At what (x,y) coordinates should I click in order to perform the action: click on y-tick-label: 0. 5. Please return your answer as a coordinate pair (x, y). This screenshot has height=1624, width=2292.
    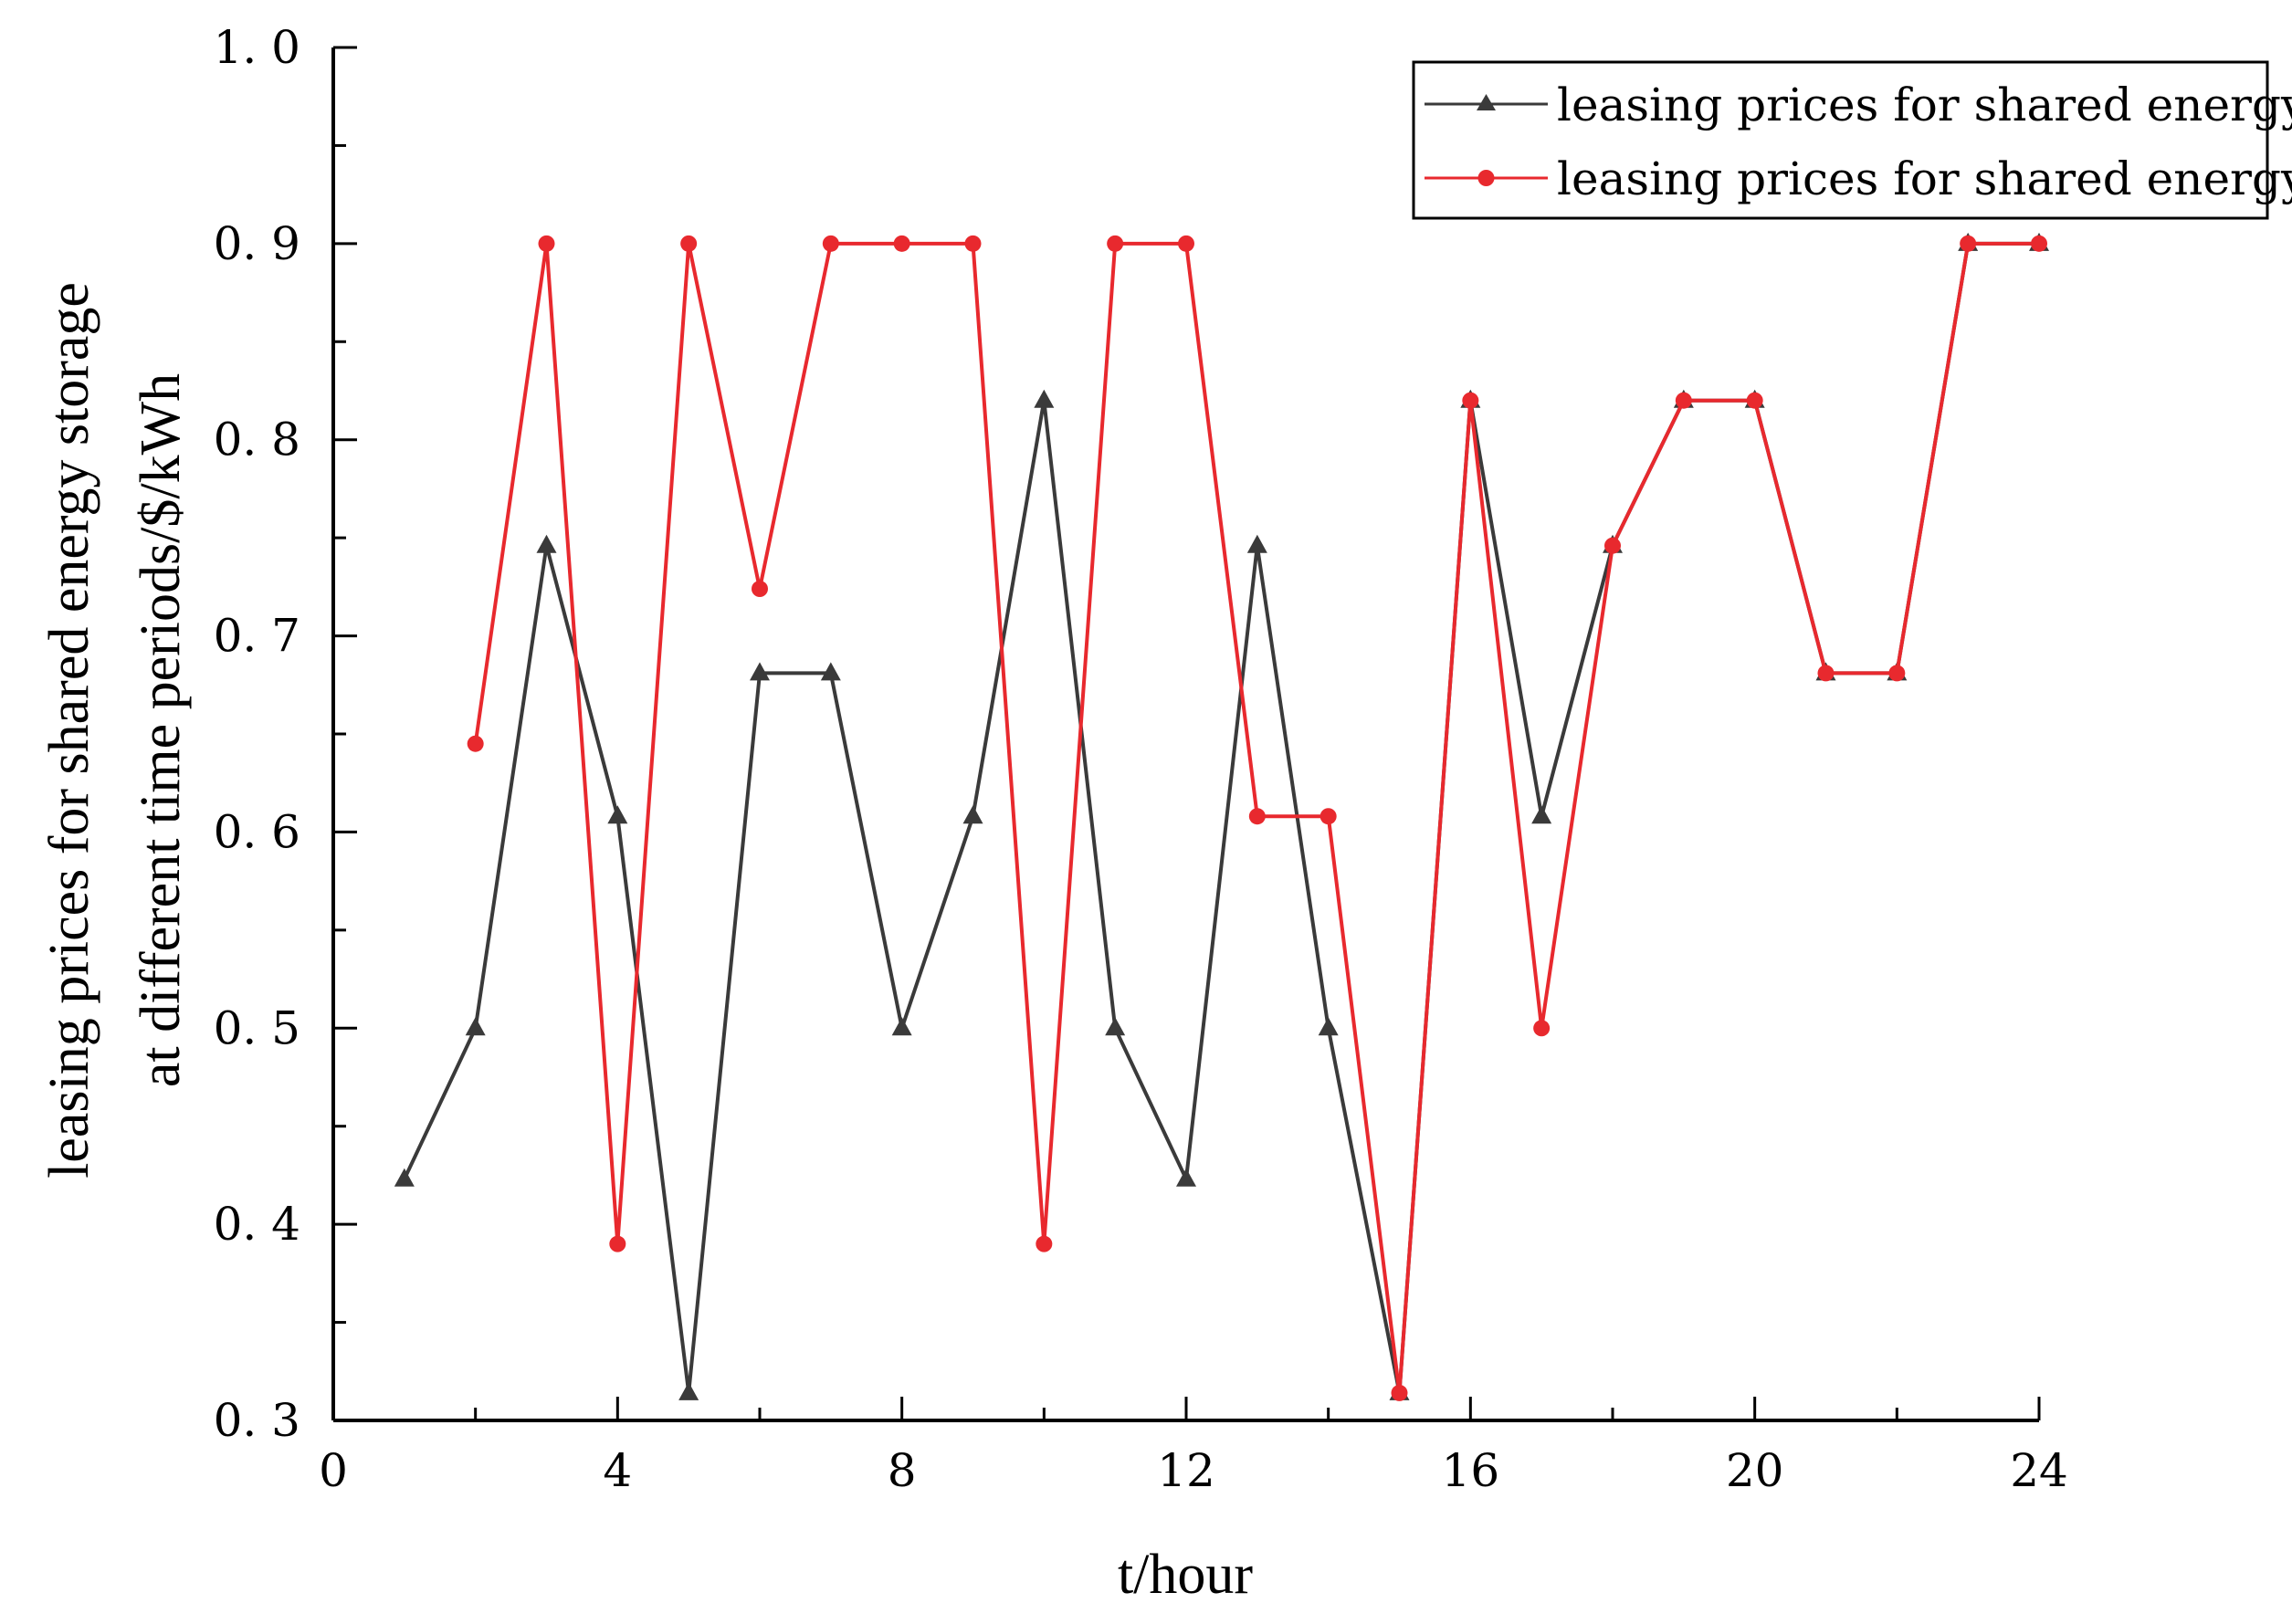
    Looking at the image, I should click on (257, 1027).